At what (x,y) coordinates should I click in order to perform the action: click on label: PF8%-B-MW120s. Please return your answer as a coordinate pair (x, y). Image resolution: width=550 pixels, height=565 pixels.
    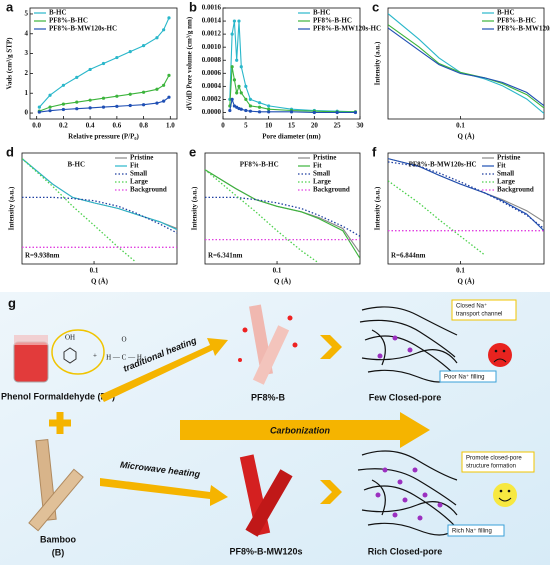
    Looking at the image, I should click on (265, 551).